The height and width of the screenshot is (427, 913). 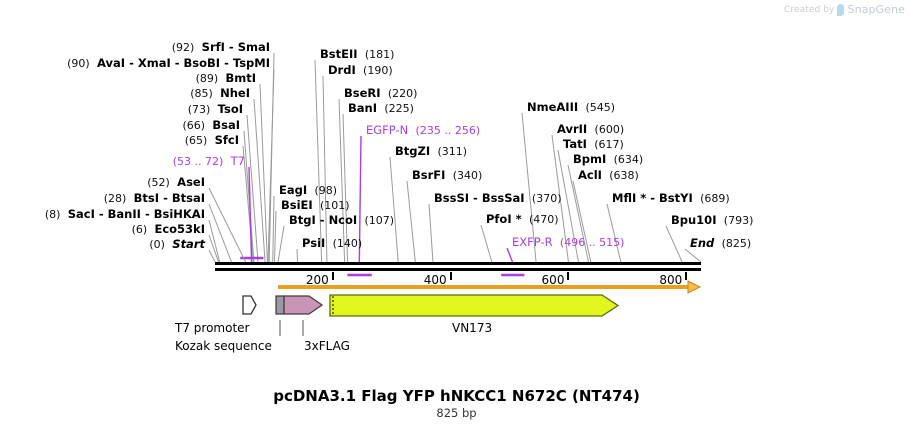 What do you see at coordinates (379, 54) in the screenshot?
I see `site-position: (181)` at bounding box center [379, 54].